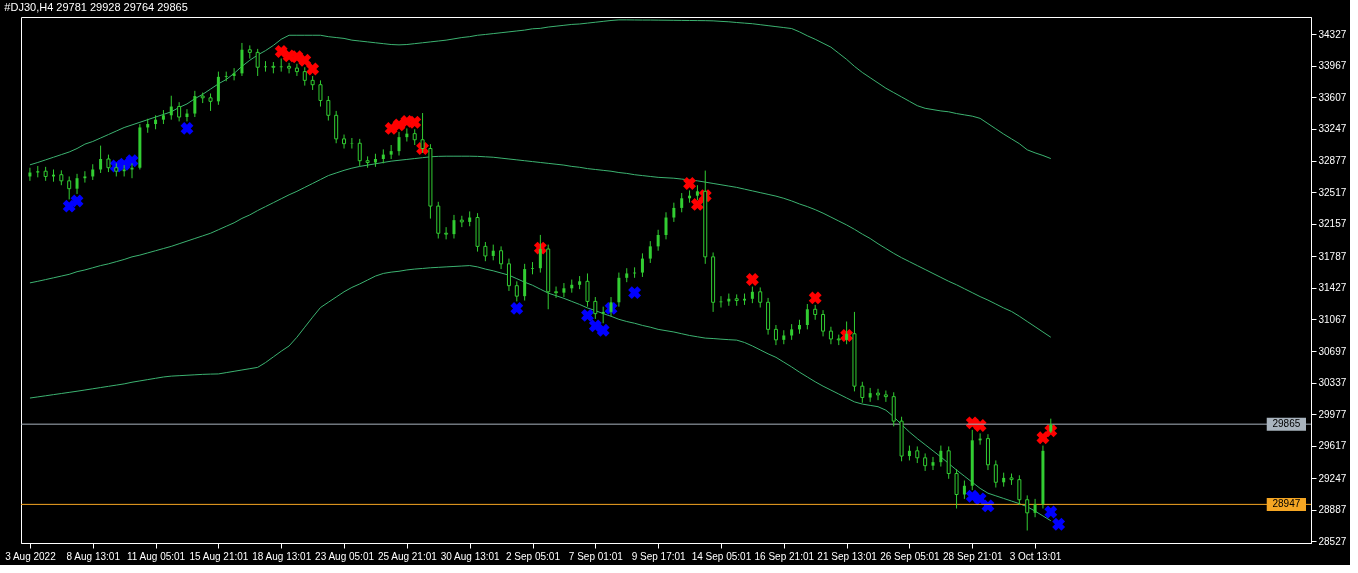  I want to click on x-tick-label: 21 Sep 13:01, so click(847, 556).